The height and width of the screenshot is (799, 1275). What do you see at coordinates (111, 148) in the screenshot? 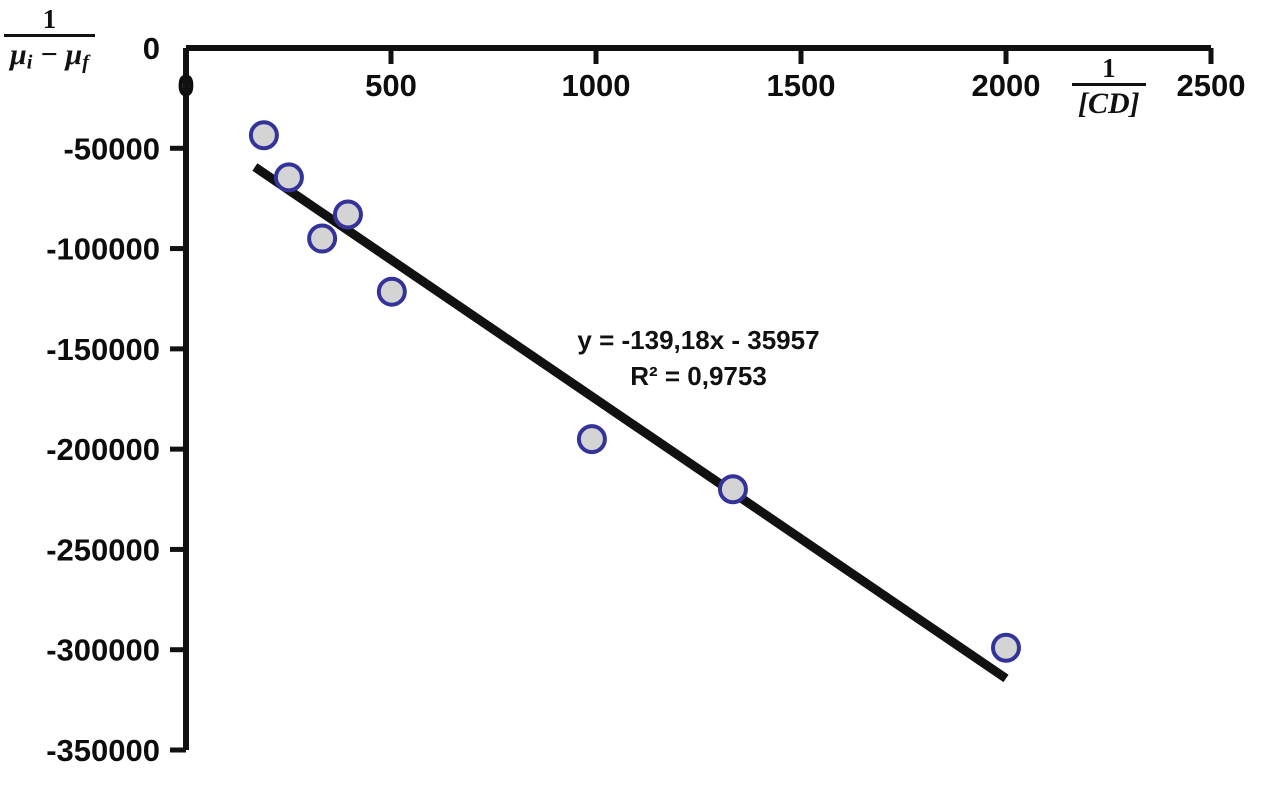
I see `y-tick-label: -50000` at bounding box center [111, 148].